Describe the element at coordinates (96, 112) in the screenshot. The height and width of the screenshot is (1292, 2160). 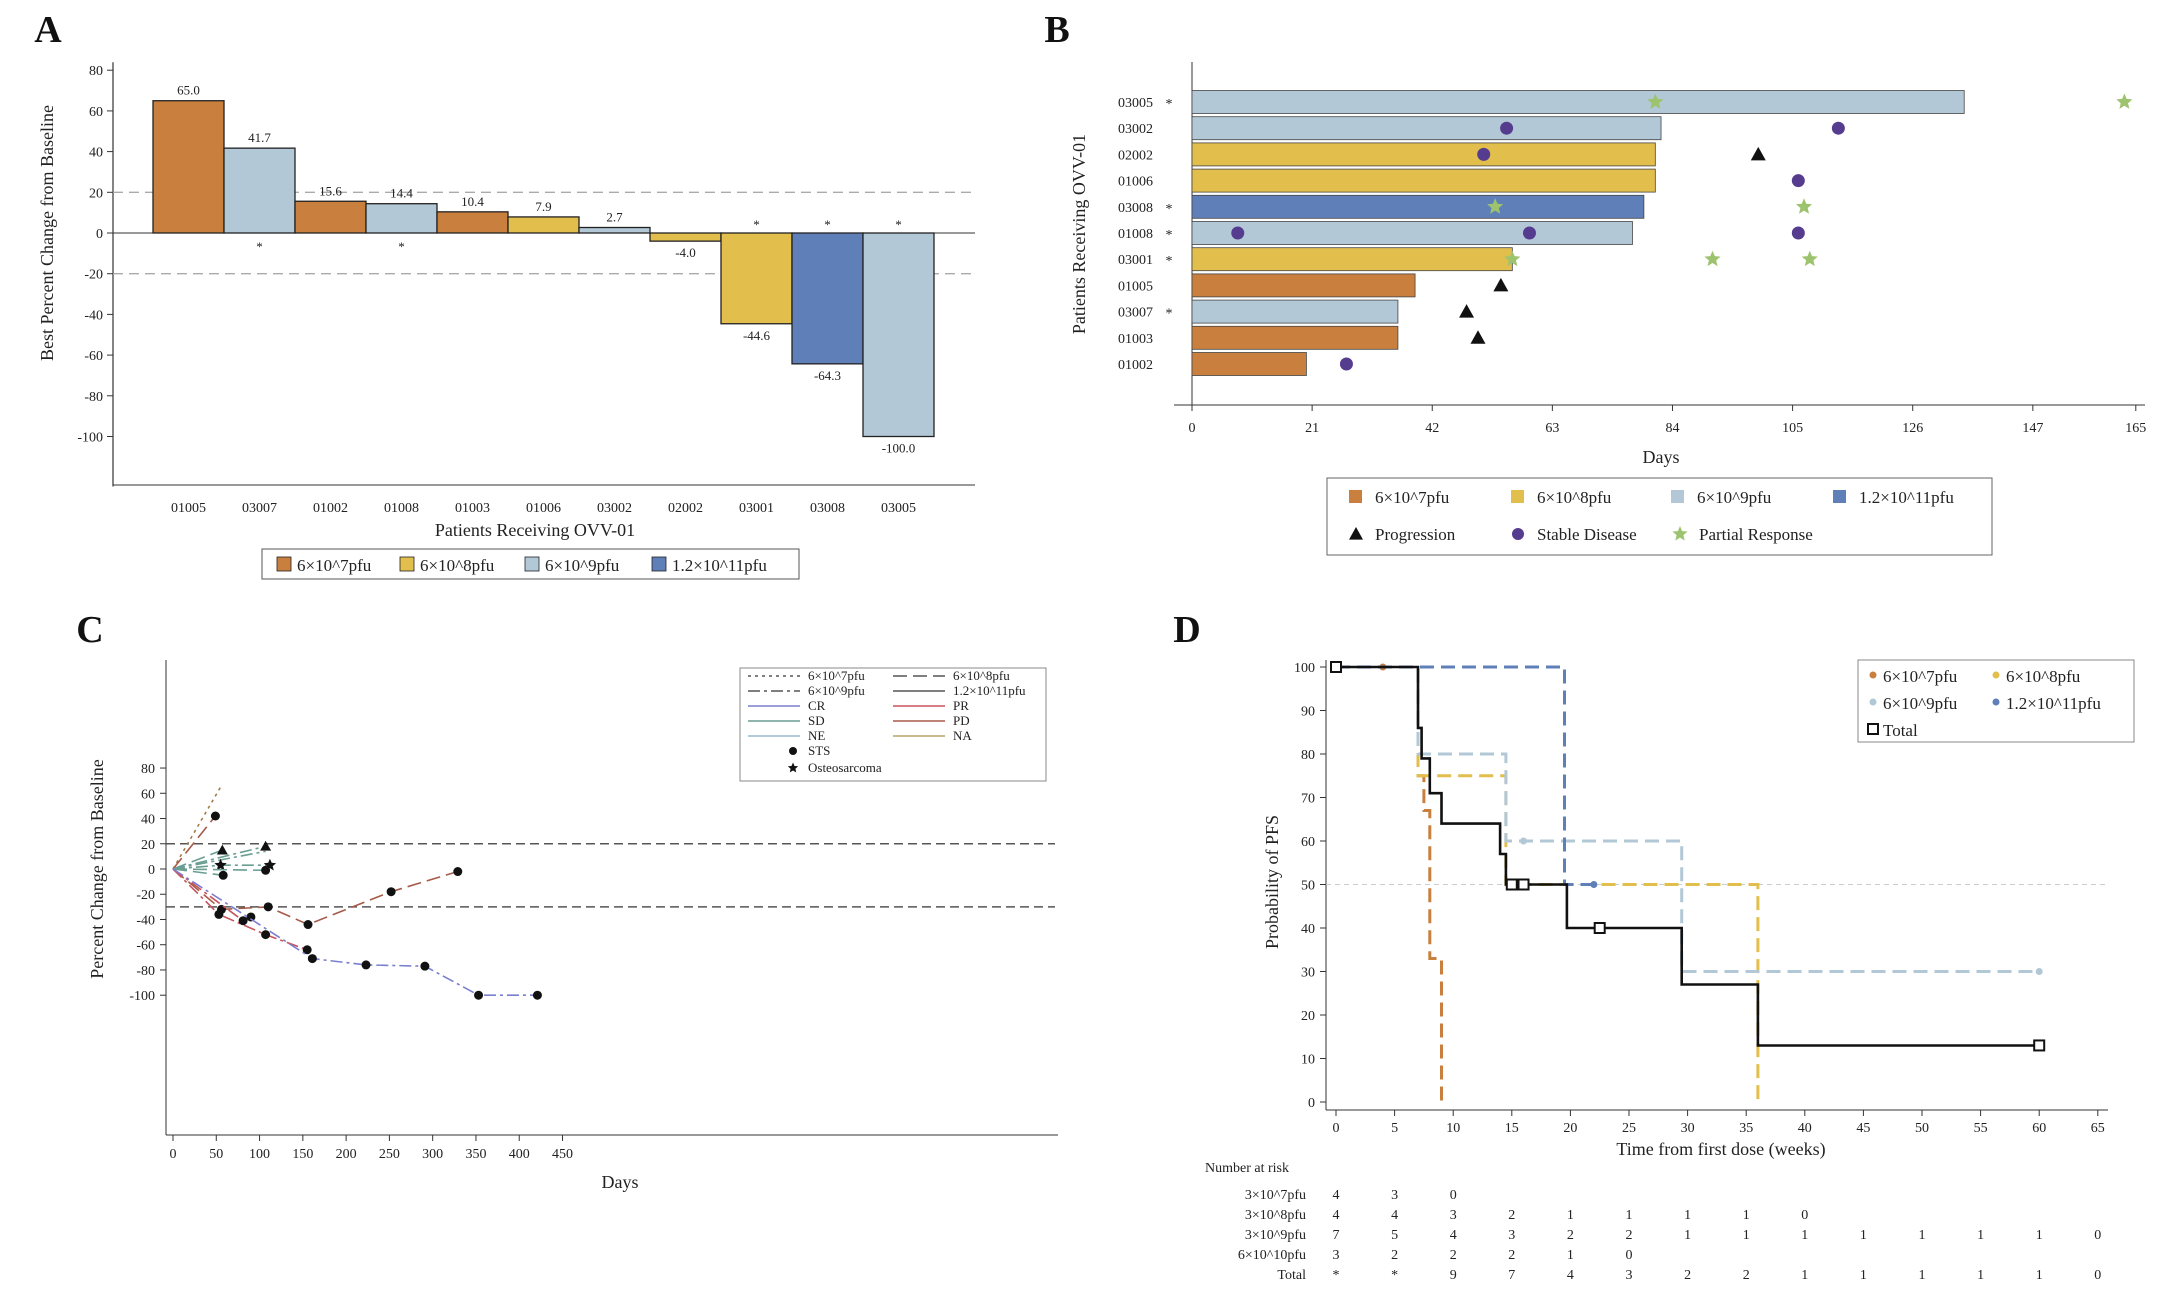
I see `a-y-tick-label: 60` at that location.